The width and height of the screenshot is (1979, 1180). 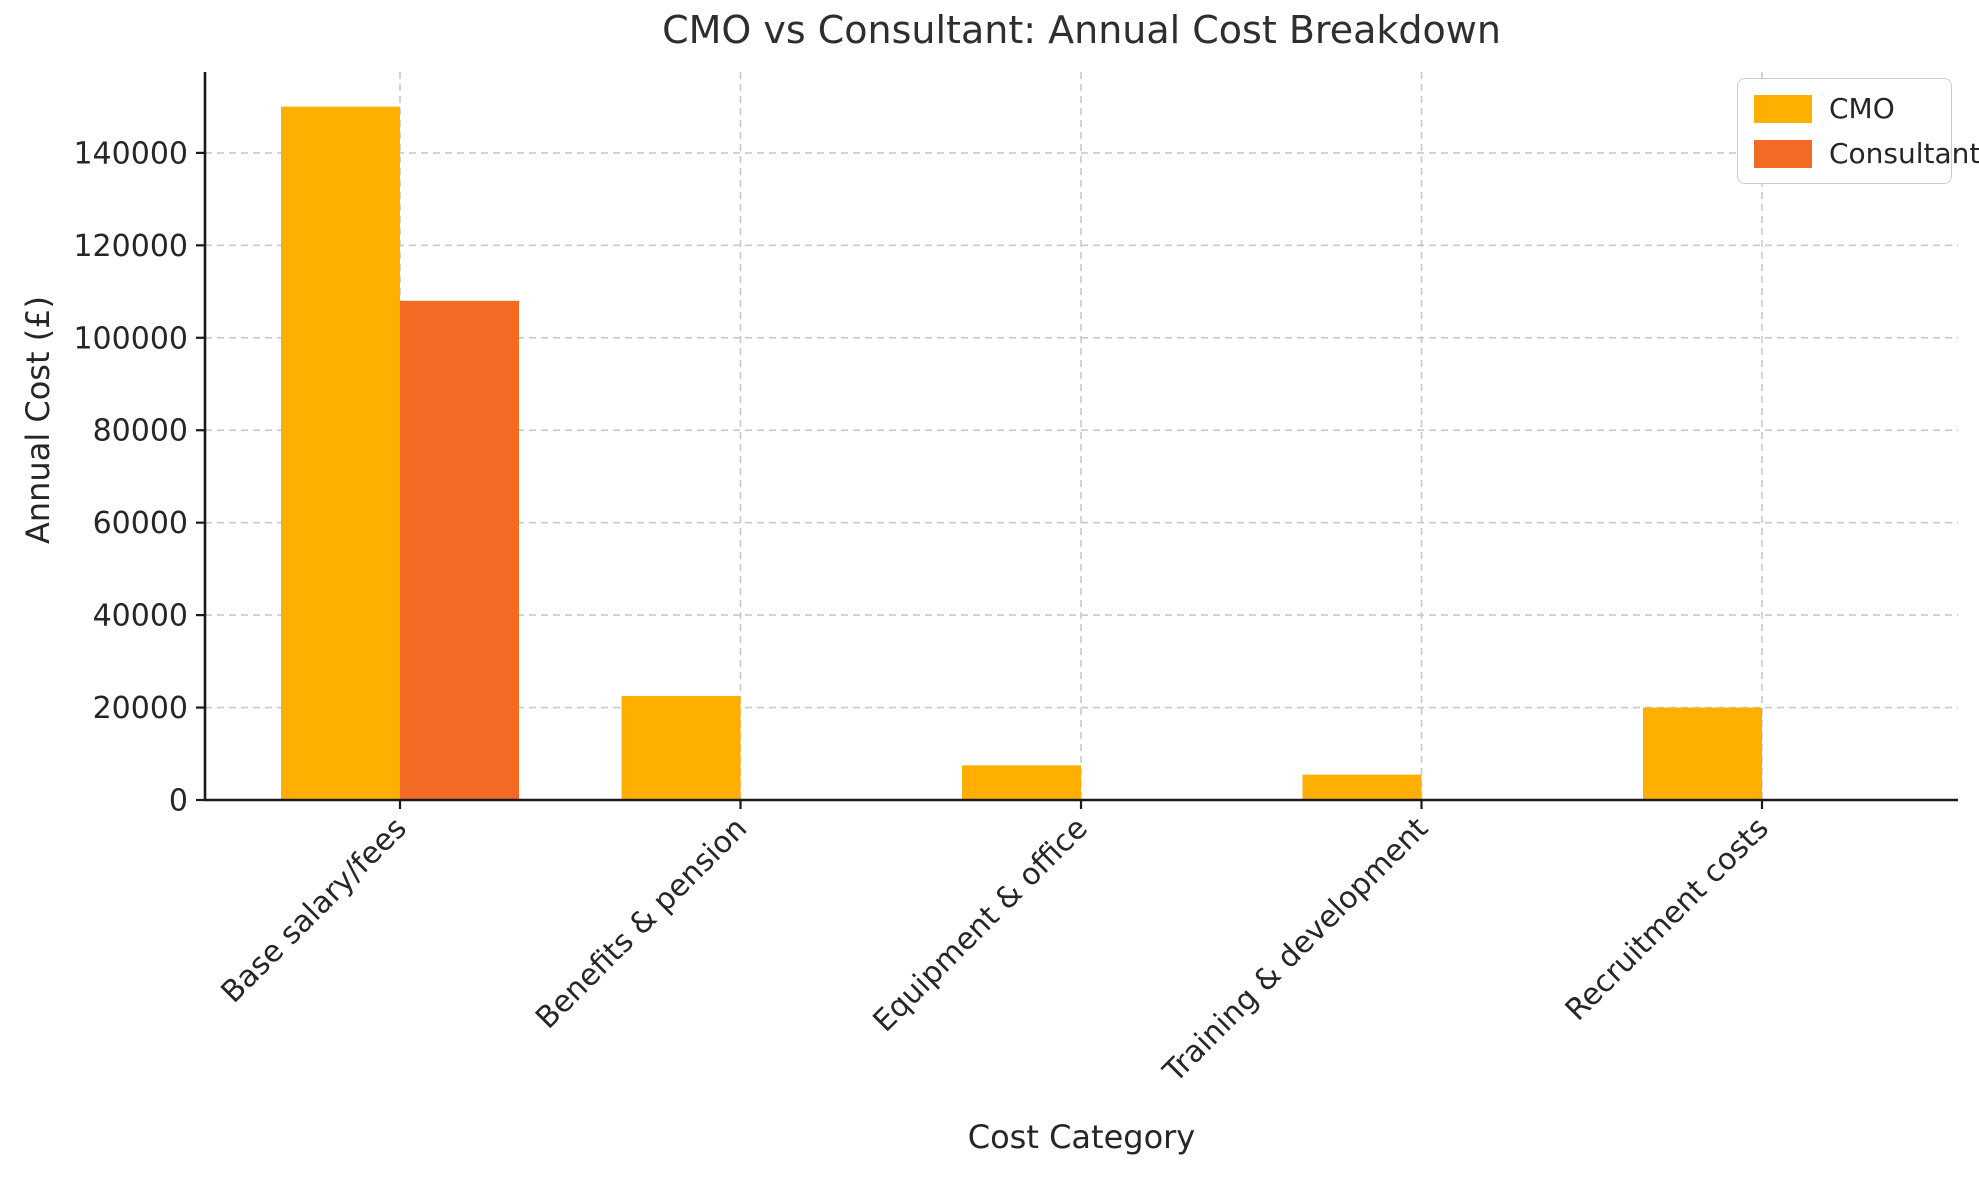 What do you see at coordinates (1862, 108) in the screenshot?
I see `legend-label-cmo: CMO` at bounding box center [1862, 108].